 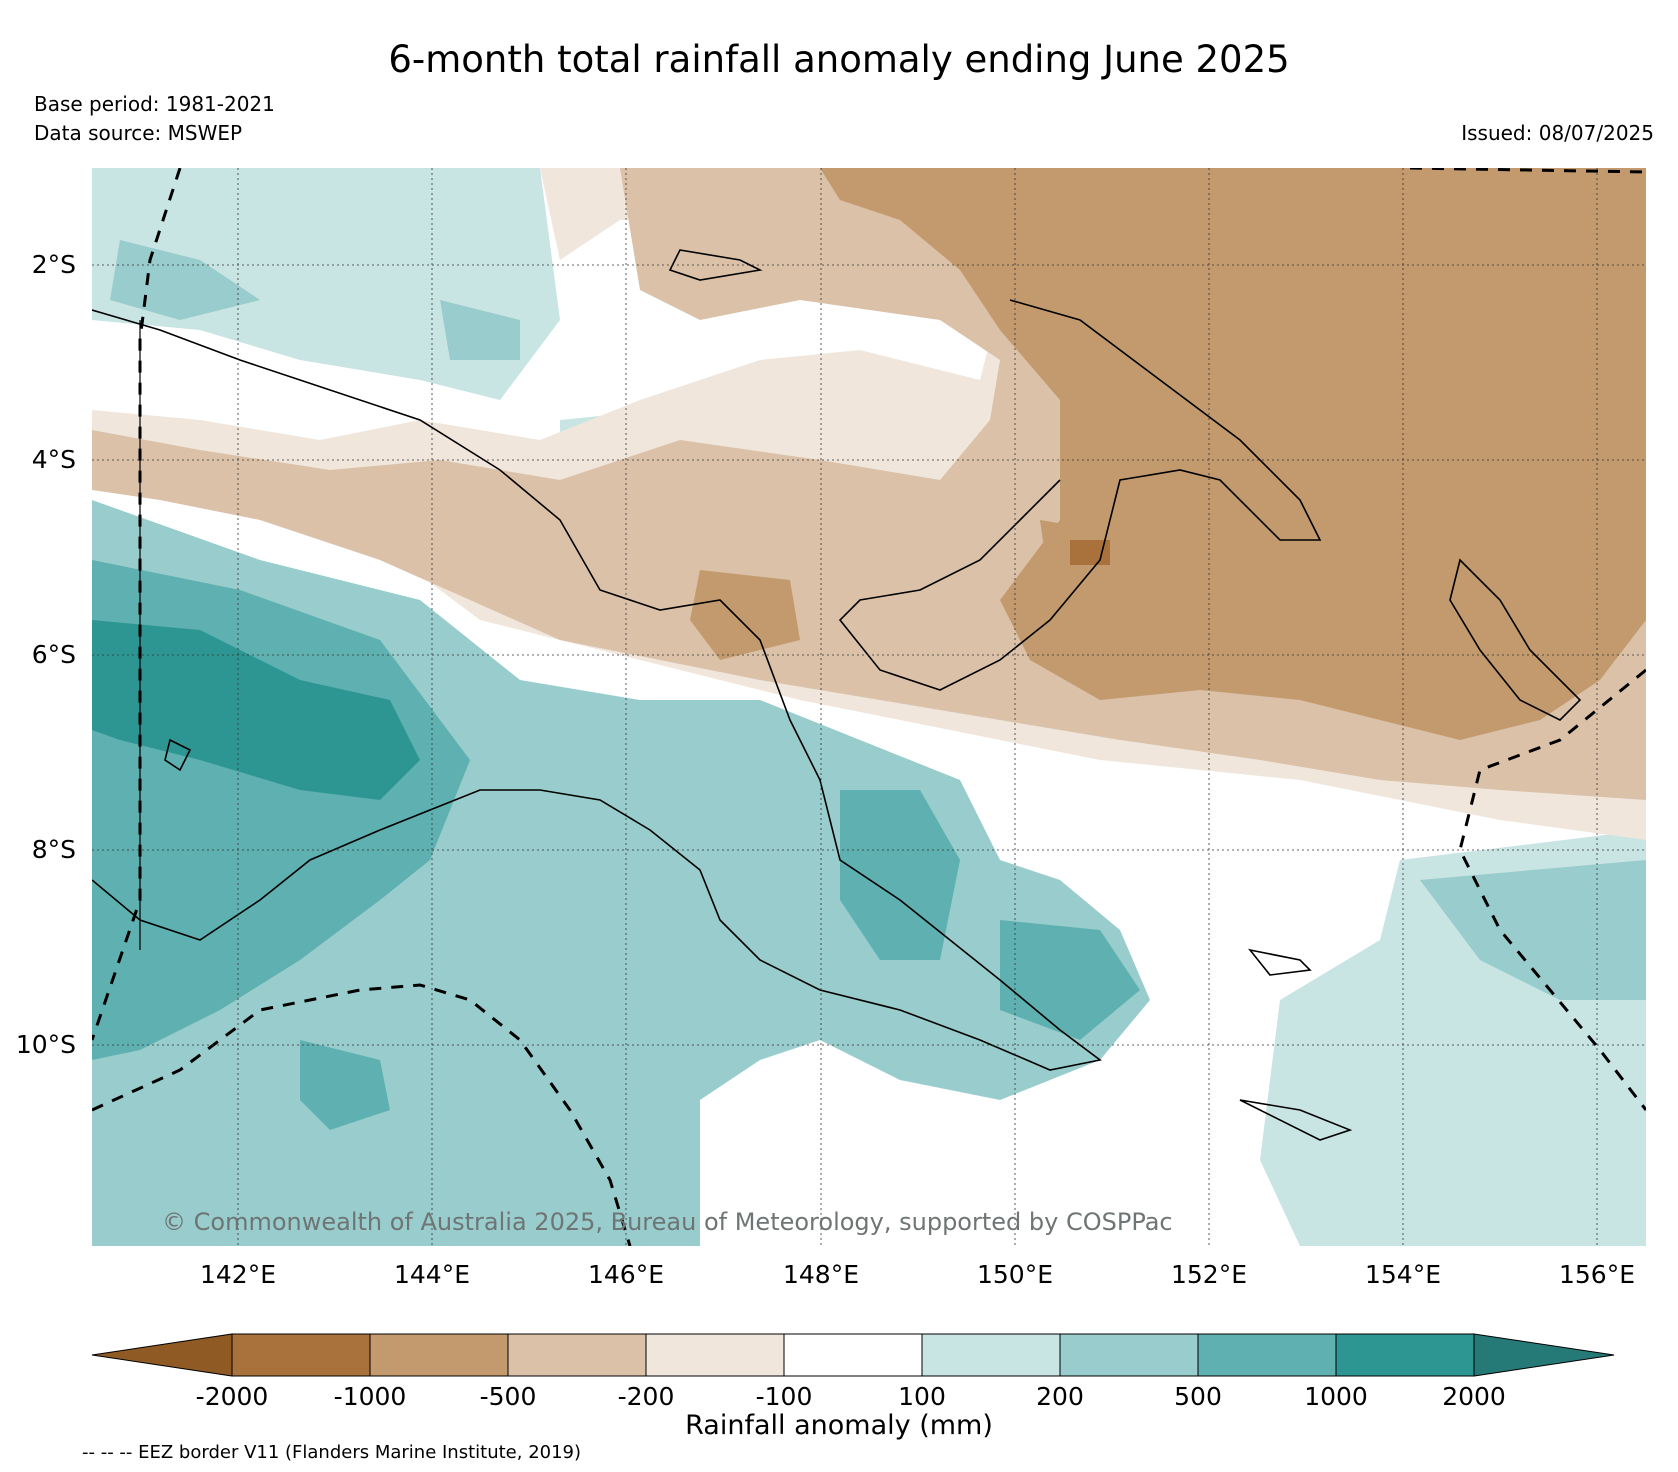 What do you see at coordinates (53, 654) in the screenshot?
I see `lat-label-6s: 6°S` at bounding box center [53, 654].